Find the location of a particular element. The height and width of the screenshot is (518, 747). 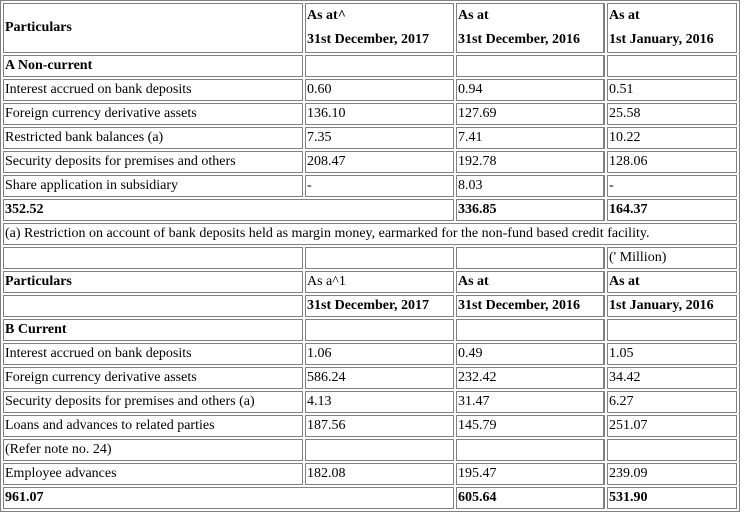

cell-dec-2016: 0.94 is located at coordinates (530, 90).